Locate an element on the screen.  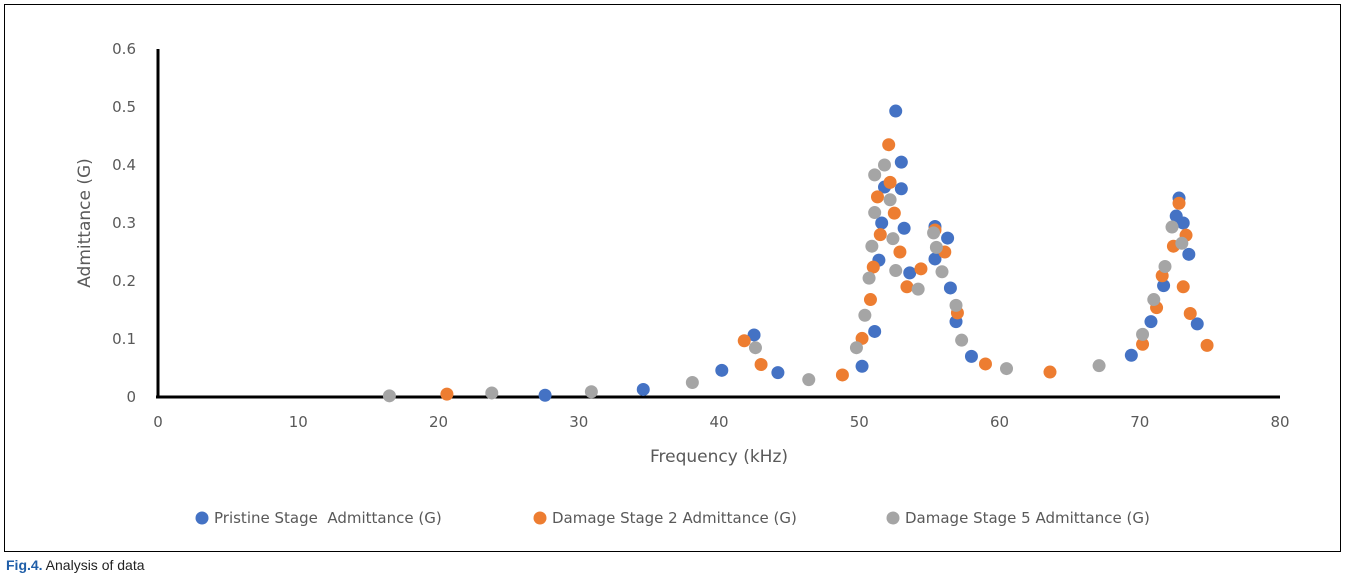
legend-label: Damage Stage 2 Admittance (G) is located at coordinates (674, 518).